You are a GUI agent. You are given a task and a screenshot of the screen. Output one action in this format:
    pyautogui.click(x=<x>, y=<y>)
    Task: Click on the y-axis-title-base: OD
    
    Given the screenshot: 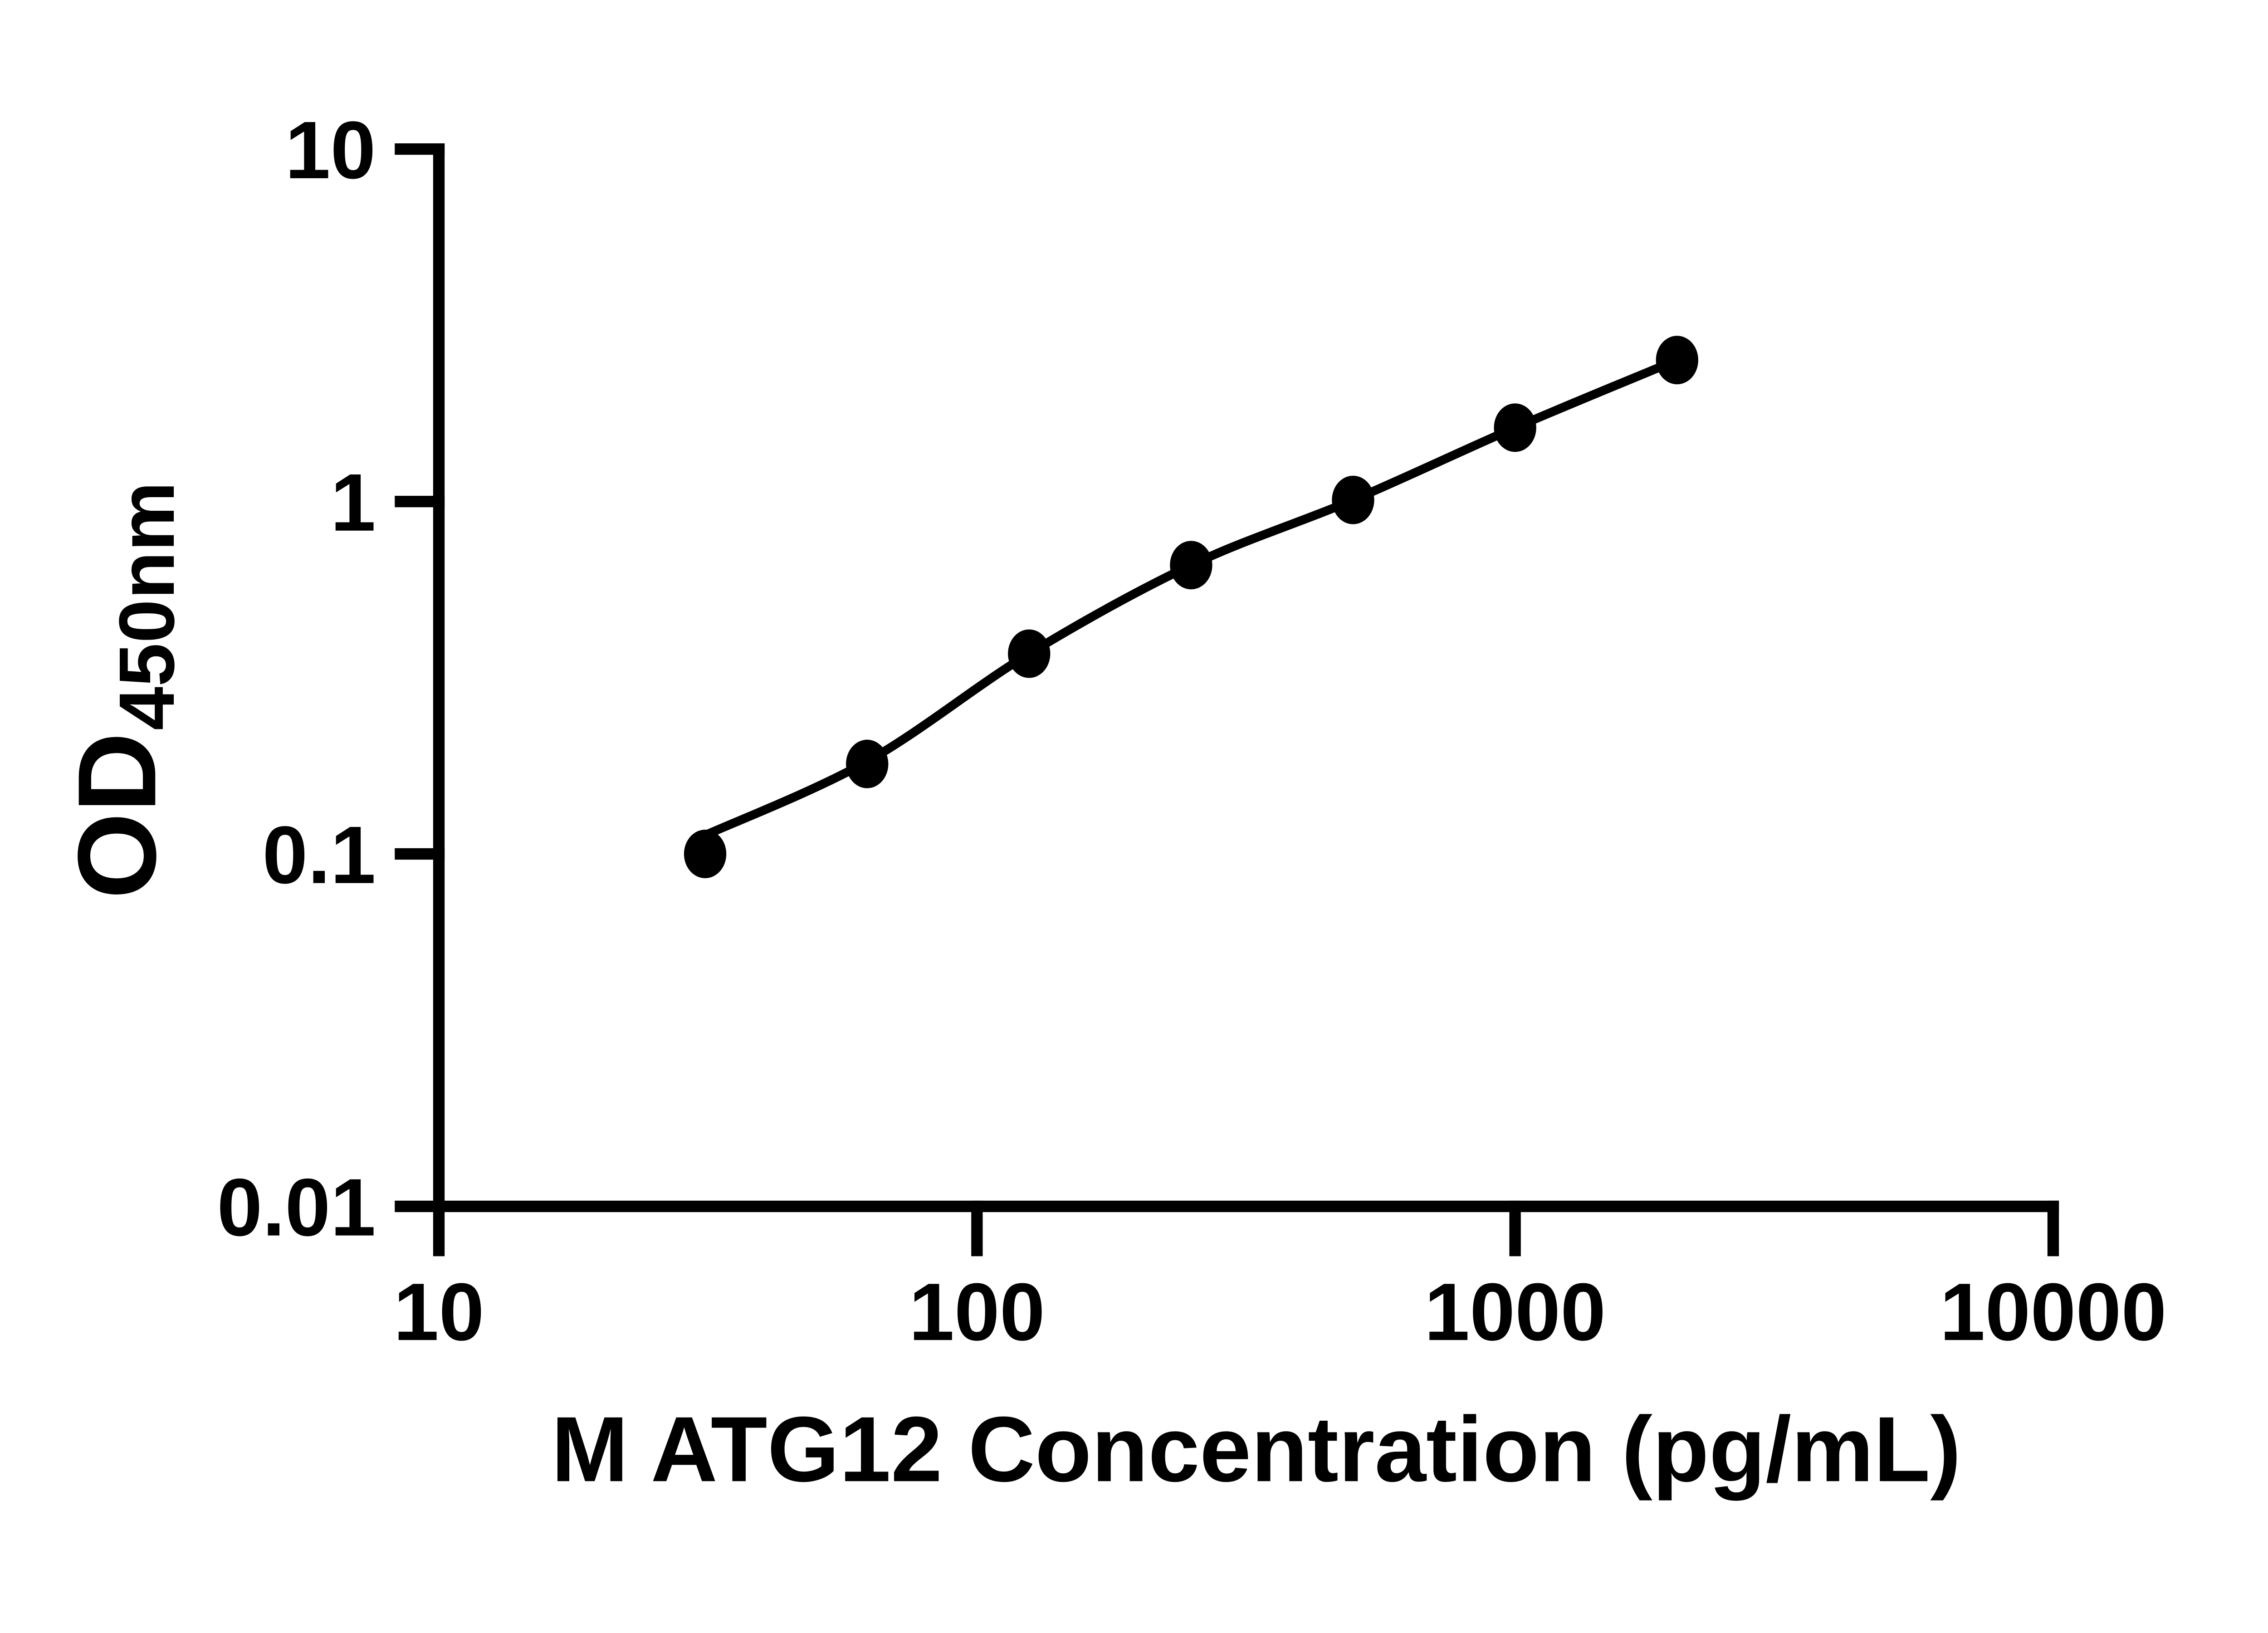 What is the action you would take?
    pyautogui.click(x=116, y=815)
    